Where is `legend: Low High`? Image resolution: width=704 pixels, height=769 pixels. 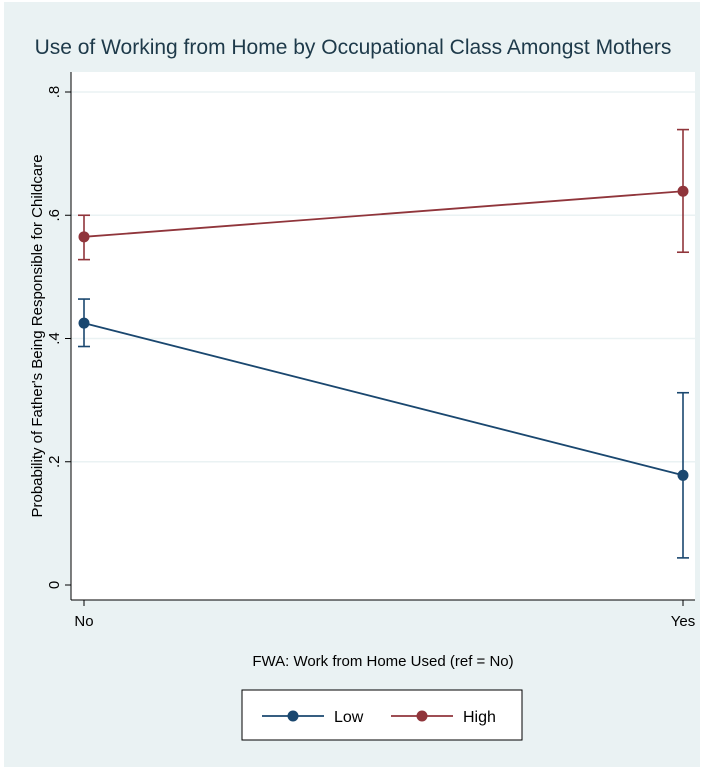 legend: Low High is located at coordinates (382, 715).